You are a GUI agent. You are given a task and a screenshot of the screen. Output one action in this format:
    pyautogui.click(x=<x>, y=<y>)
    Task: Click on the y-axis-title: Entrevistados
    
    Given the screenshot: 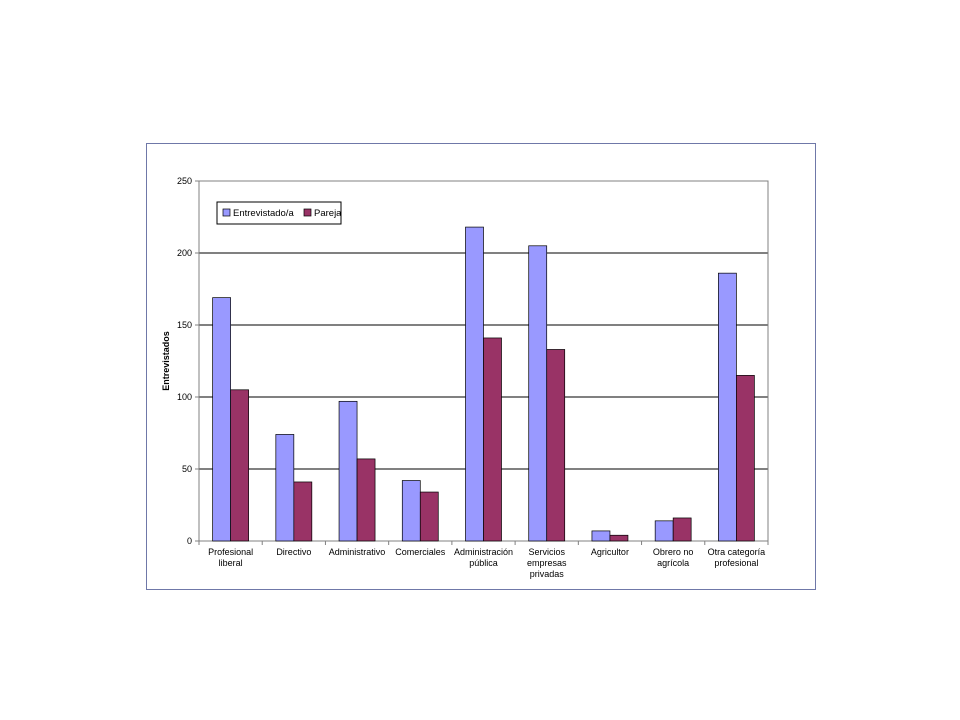 What is the action you would take?
    pyautogui.click(x=166, y=361)
    